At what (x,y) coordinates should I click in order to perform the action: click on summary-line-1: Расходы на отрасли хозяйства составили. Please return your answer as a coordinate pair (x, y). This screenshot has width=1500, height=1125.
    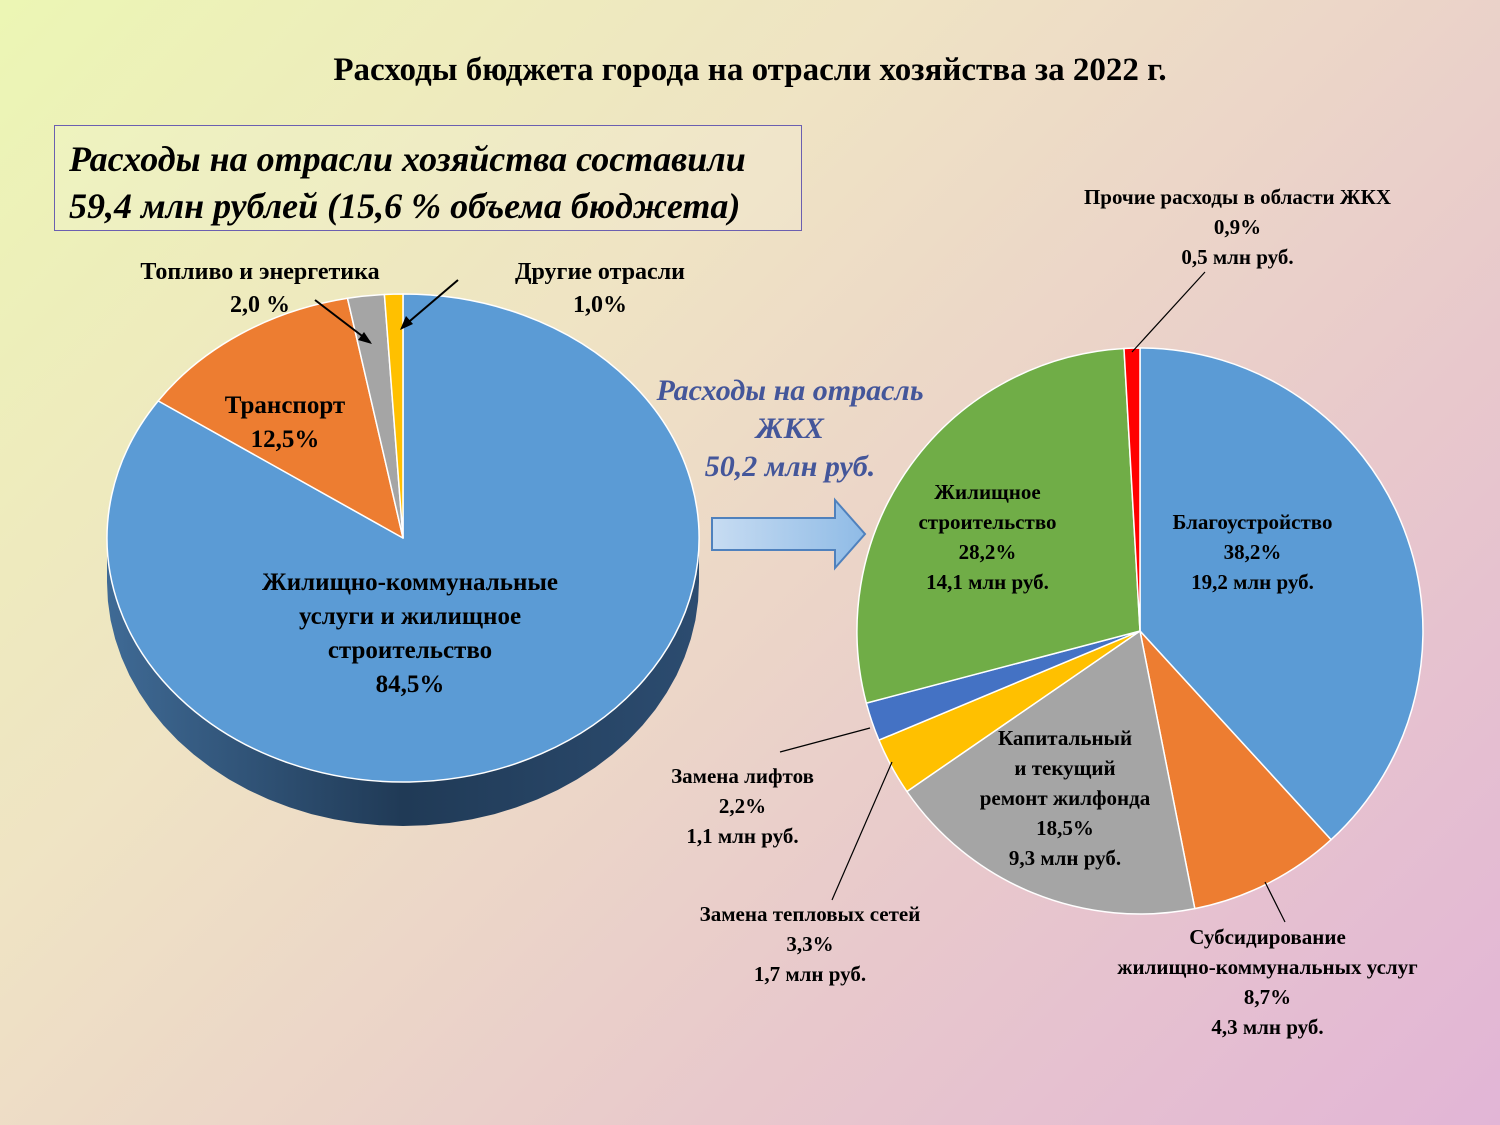
    Looking at the image, I should click on (407, 159).